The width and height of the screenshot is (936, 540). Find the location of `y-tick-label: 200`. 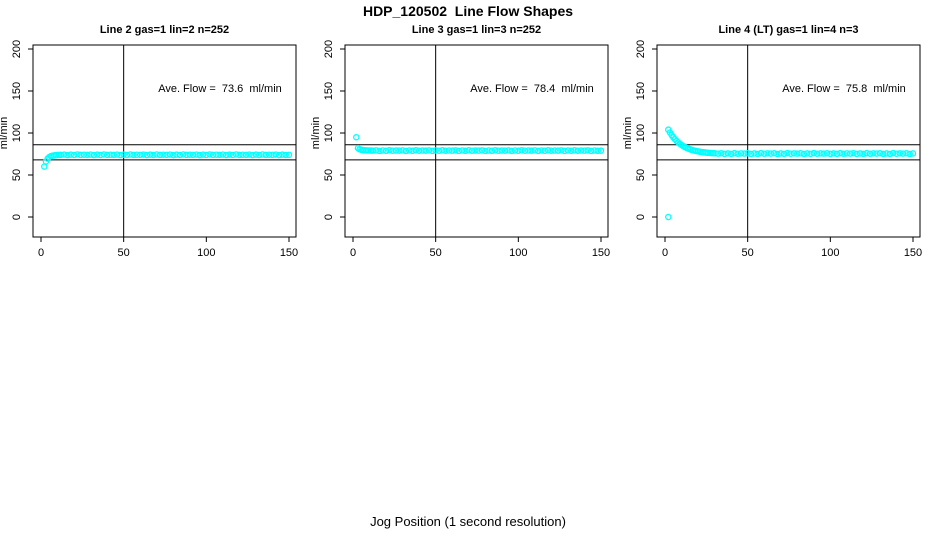

y-tick-label: 200 is located at coordinates (17, 49).